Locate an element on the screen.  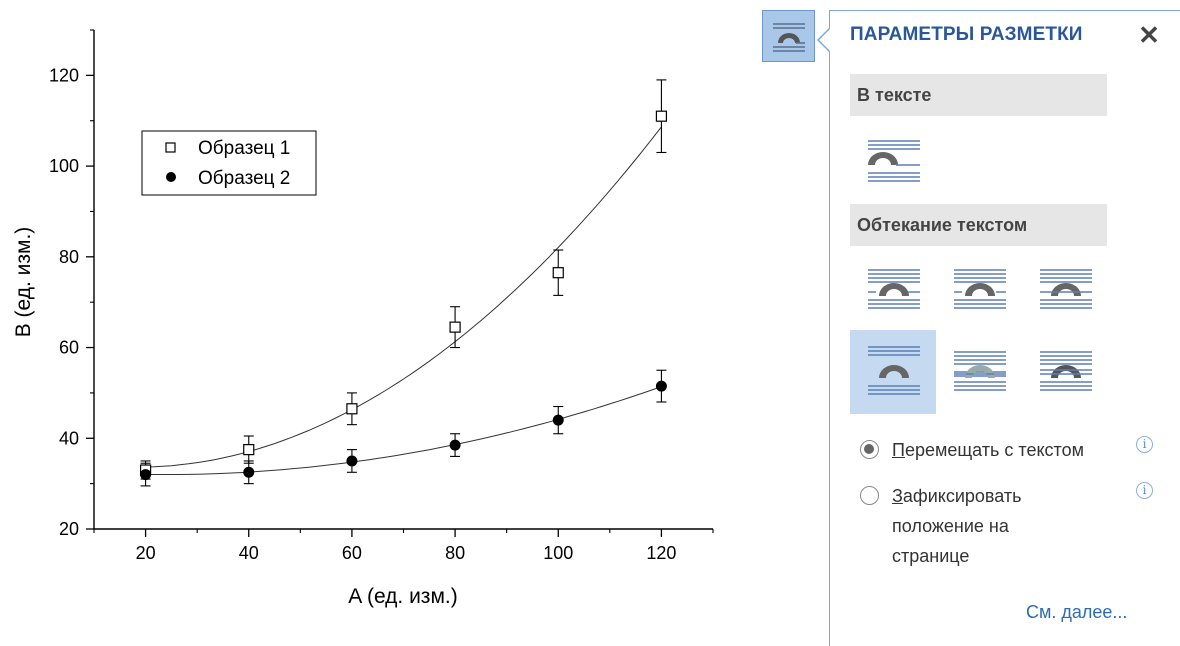
option-inline-with-text is located at coordinates (893, 165).